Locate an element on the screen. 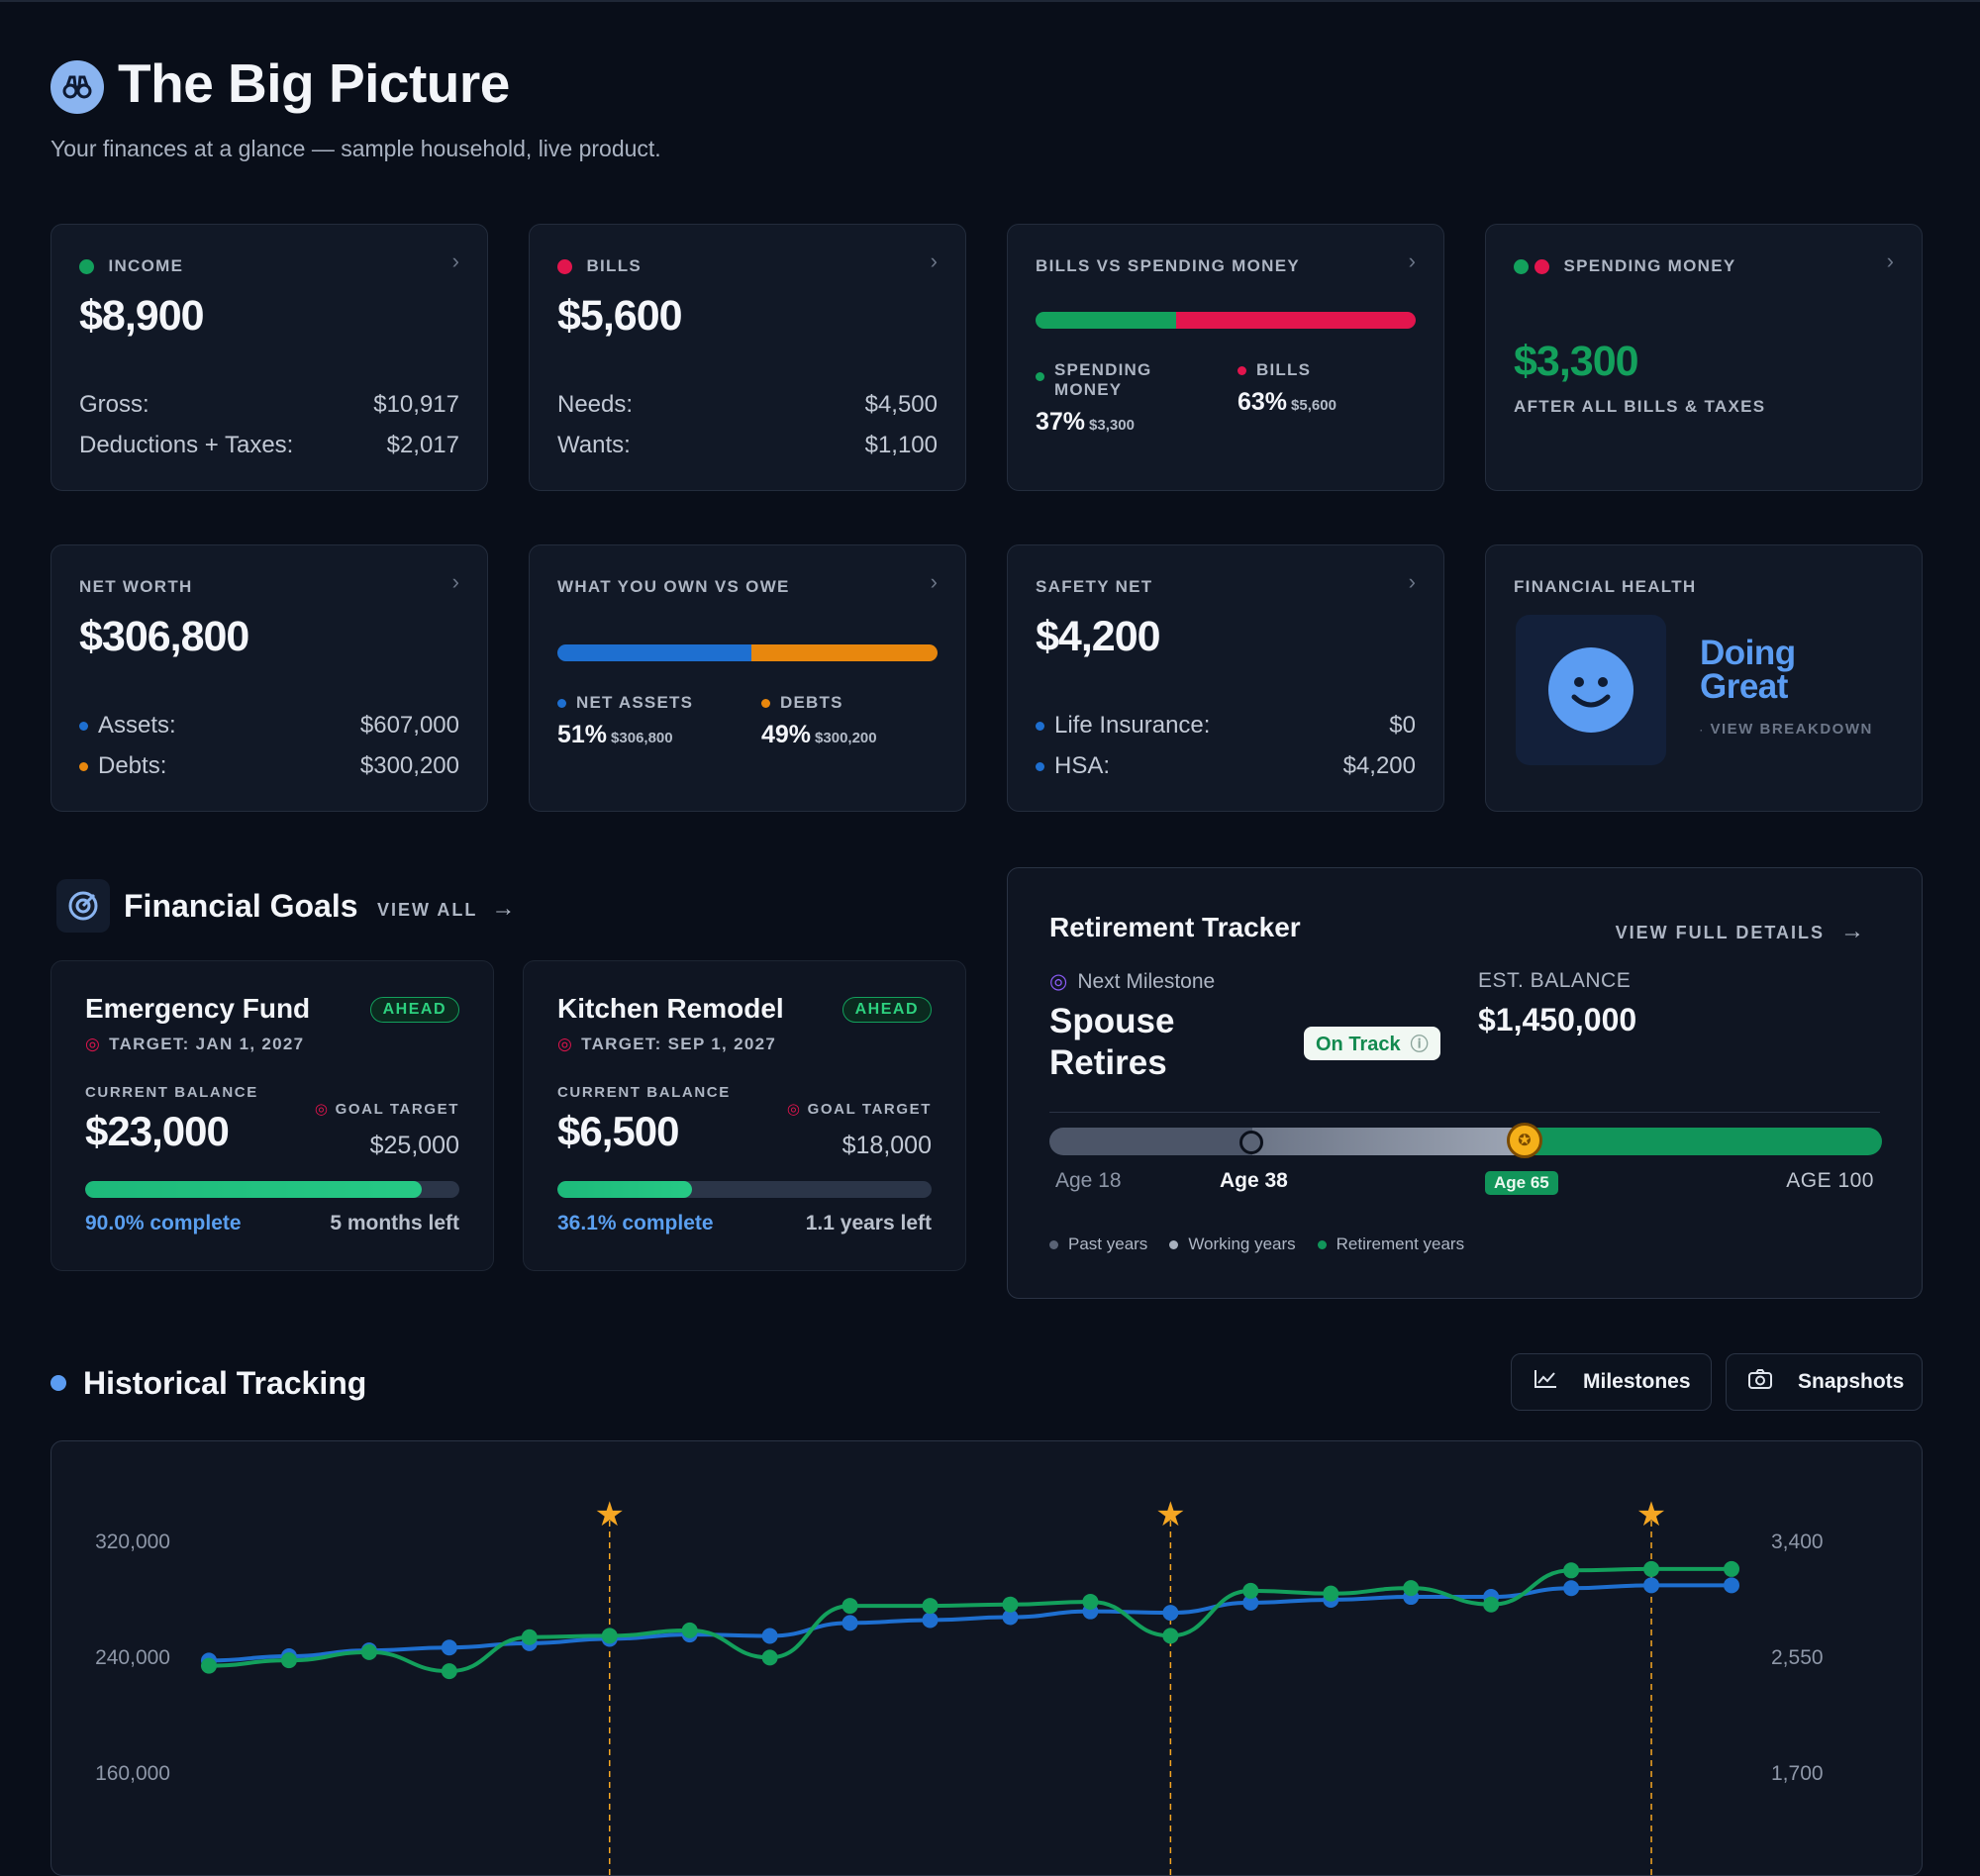 This screenshot has height=1876, width=1980. divider is located at coordinates (1464, 1112).